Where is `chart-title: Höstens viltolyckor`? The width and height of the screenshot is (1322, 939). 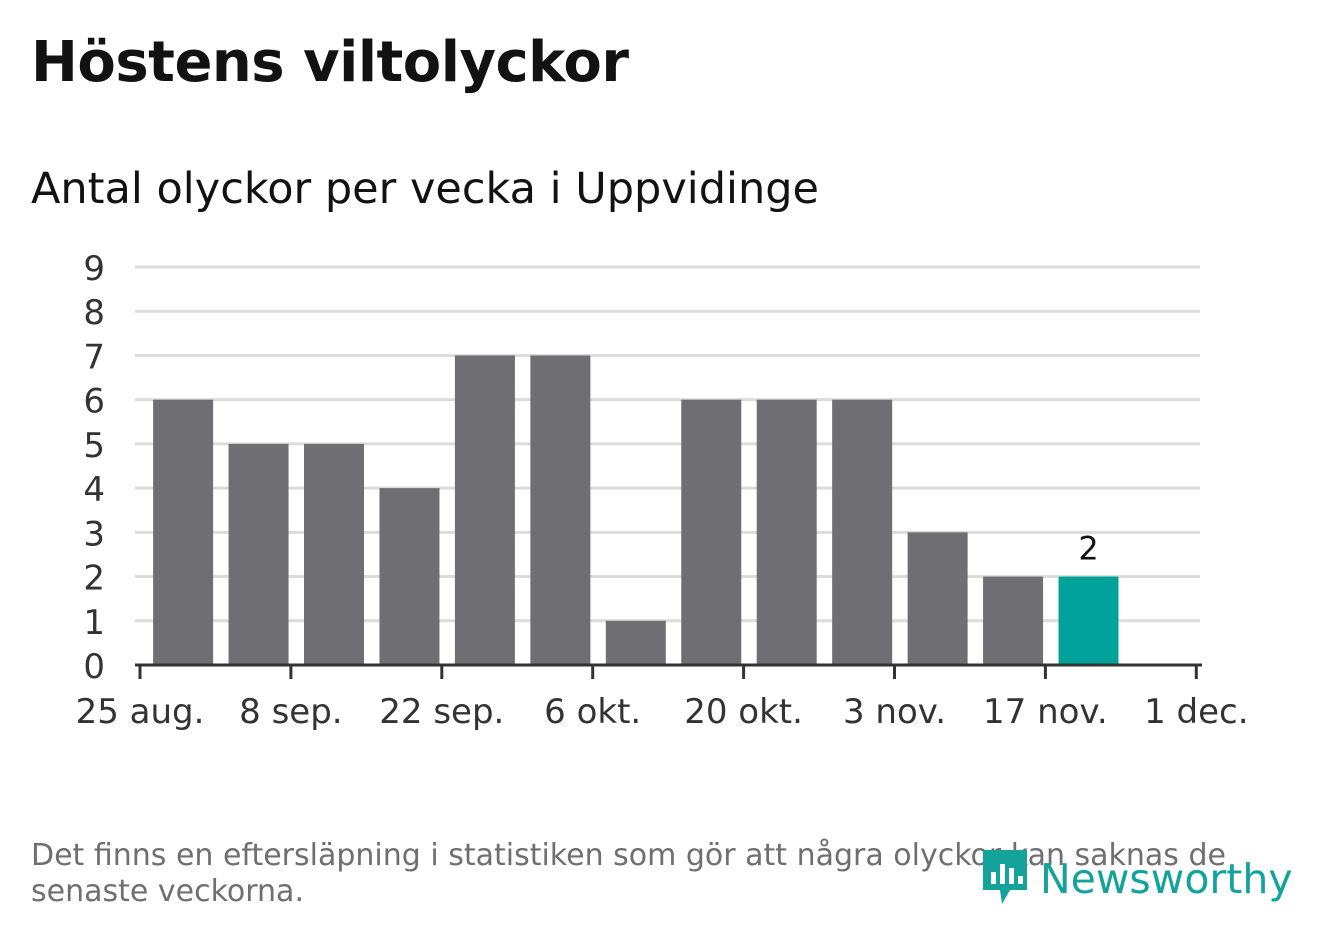
chart-title: Höstens viltolyckor is located at coordinates (330, 62).